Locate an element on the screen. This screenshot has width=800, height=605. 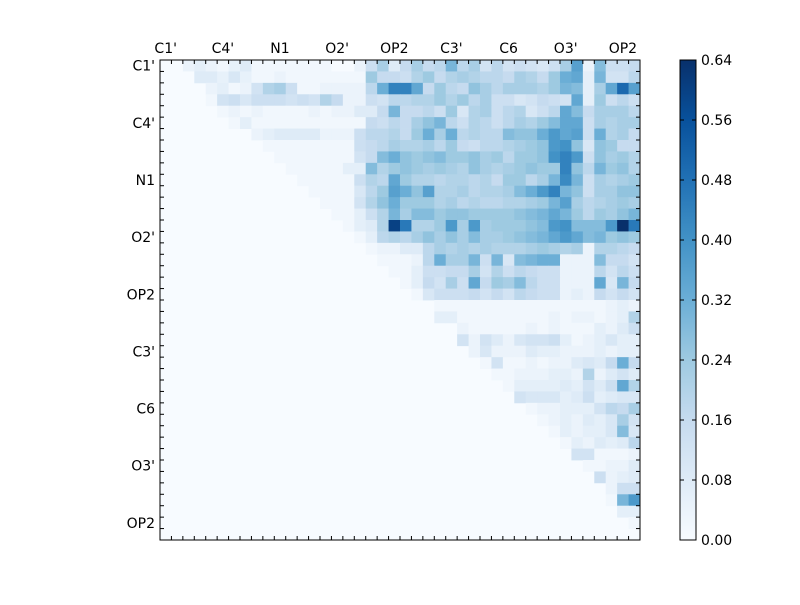
x-tick-label: N1 is located at coordinates (279, 49).